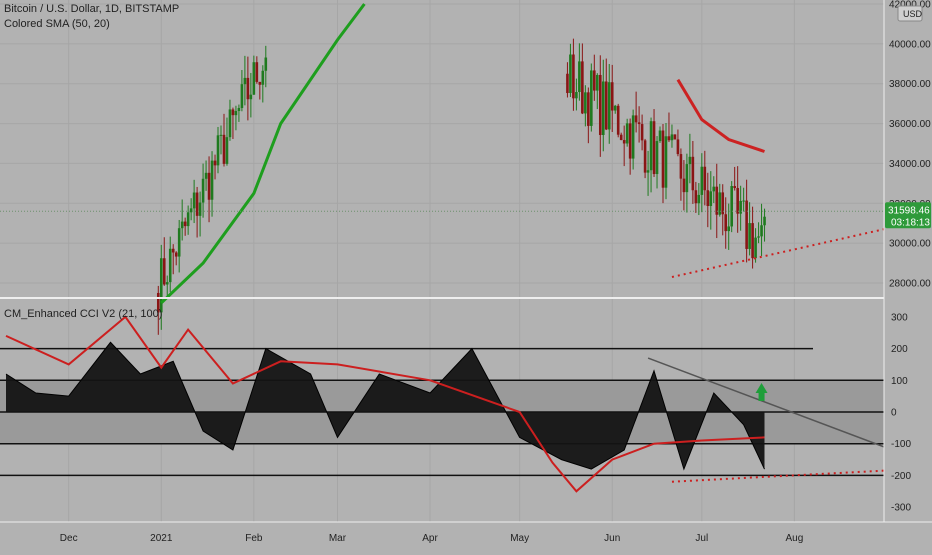 This screenshot has width=932, height=555. I want to click on price-tick-label: 42000.00, so click(910, 5).